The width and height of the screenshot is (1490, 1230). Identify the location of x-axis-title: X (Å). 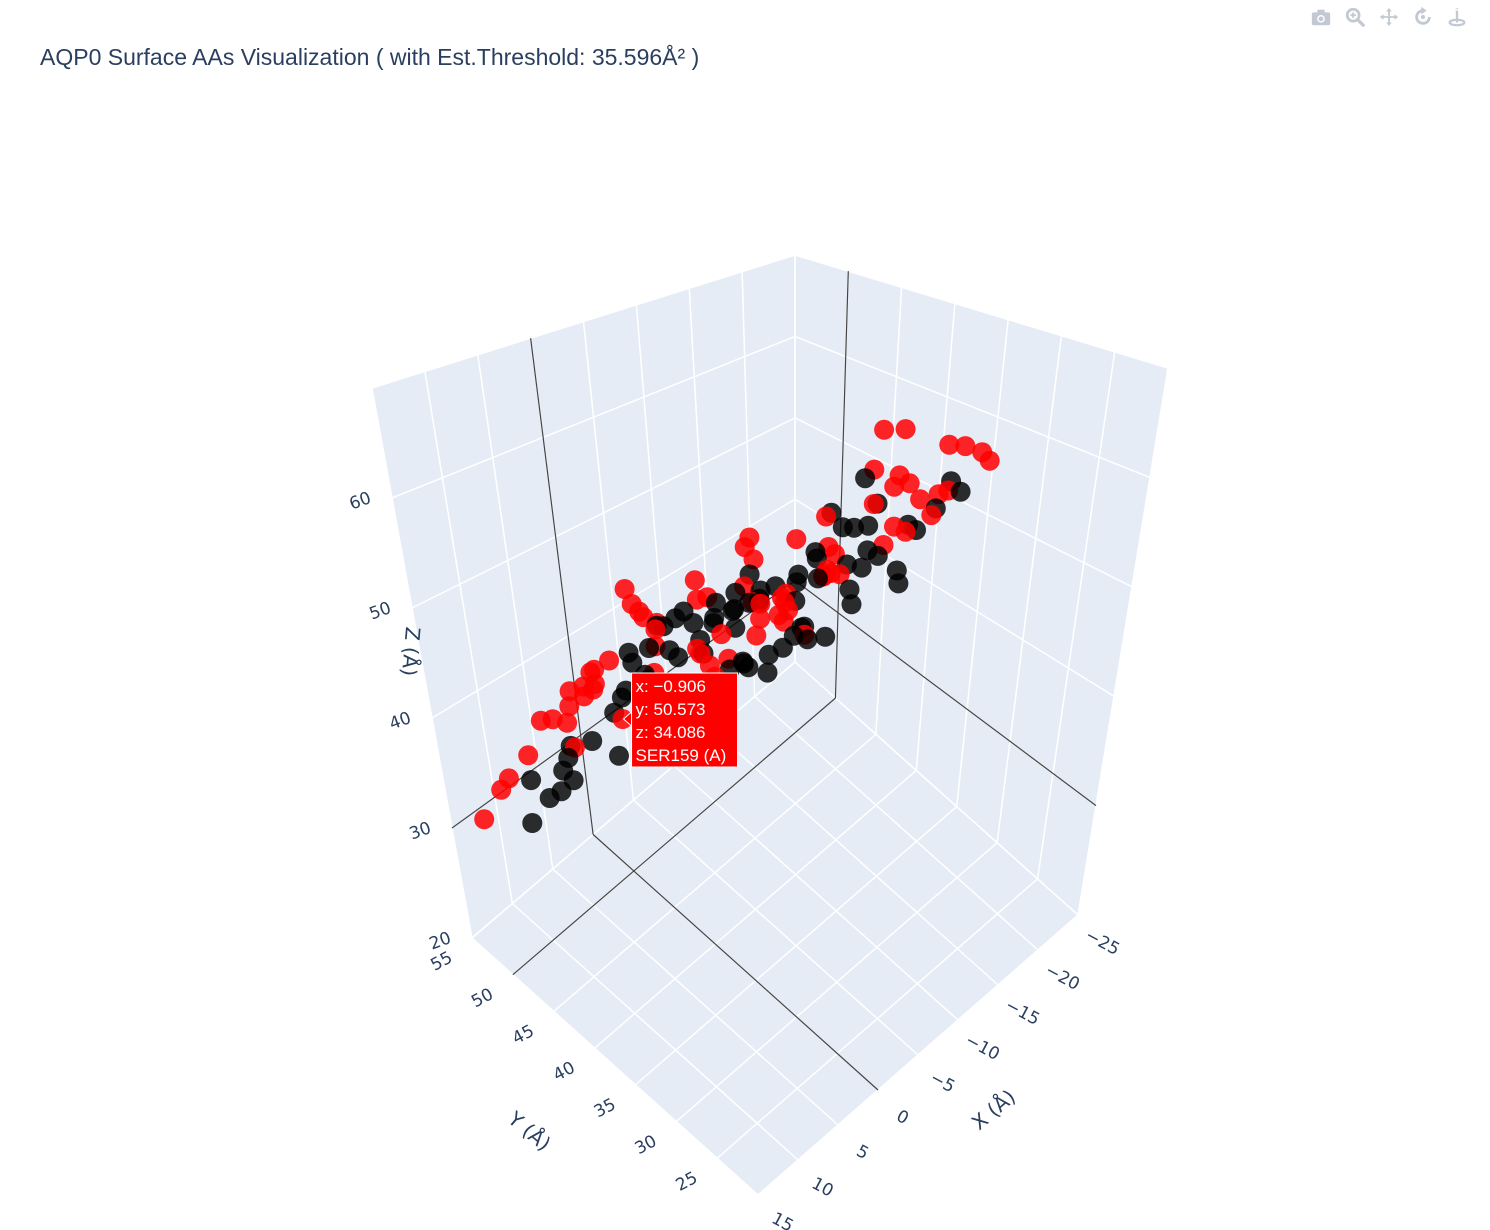
(993, 1110).